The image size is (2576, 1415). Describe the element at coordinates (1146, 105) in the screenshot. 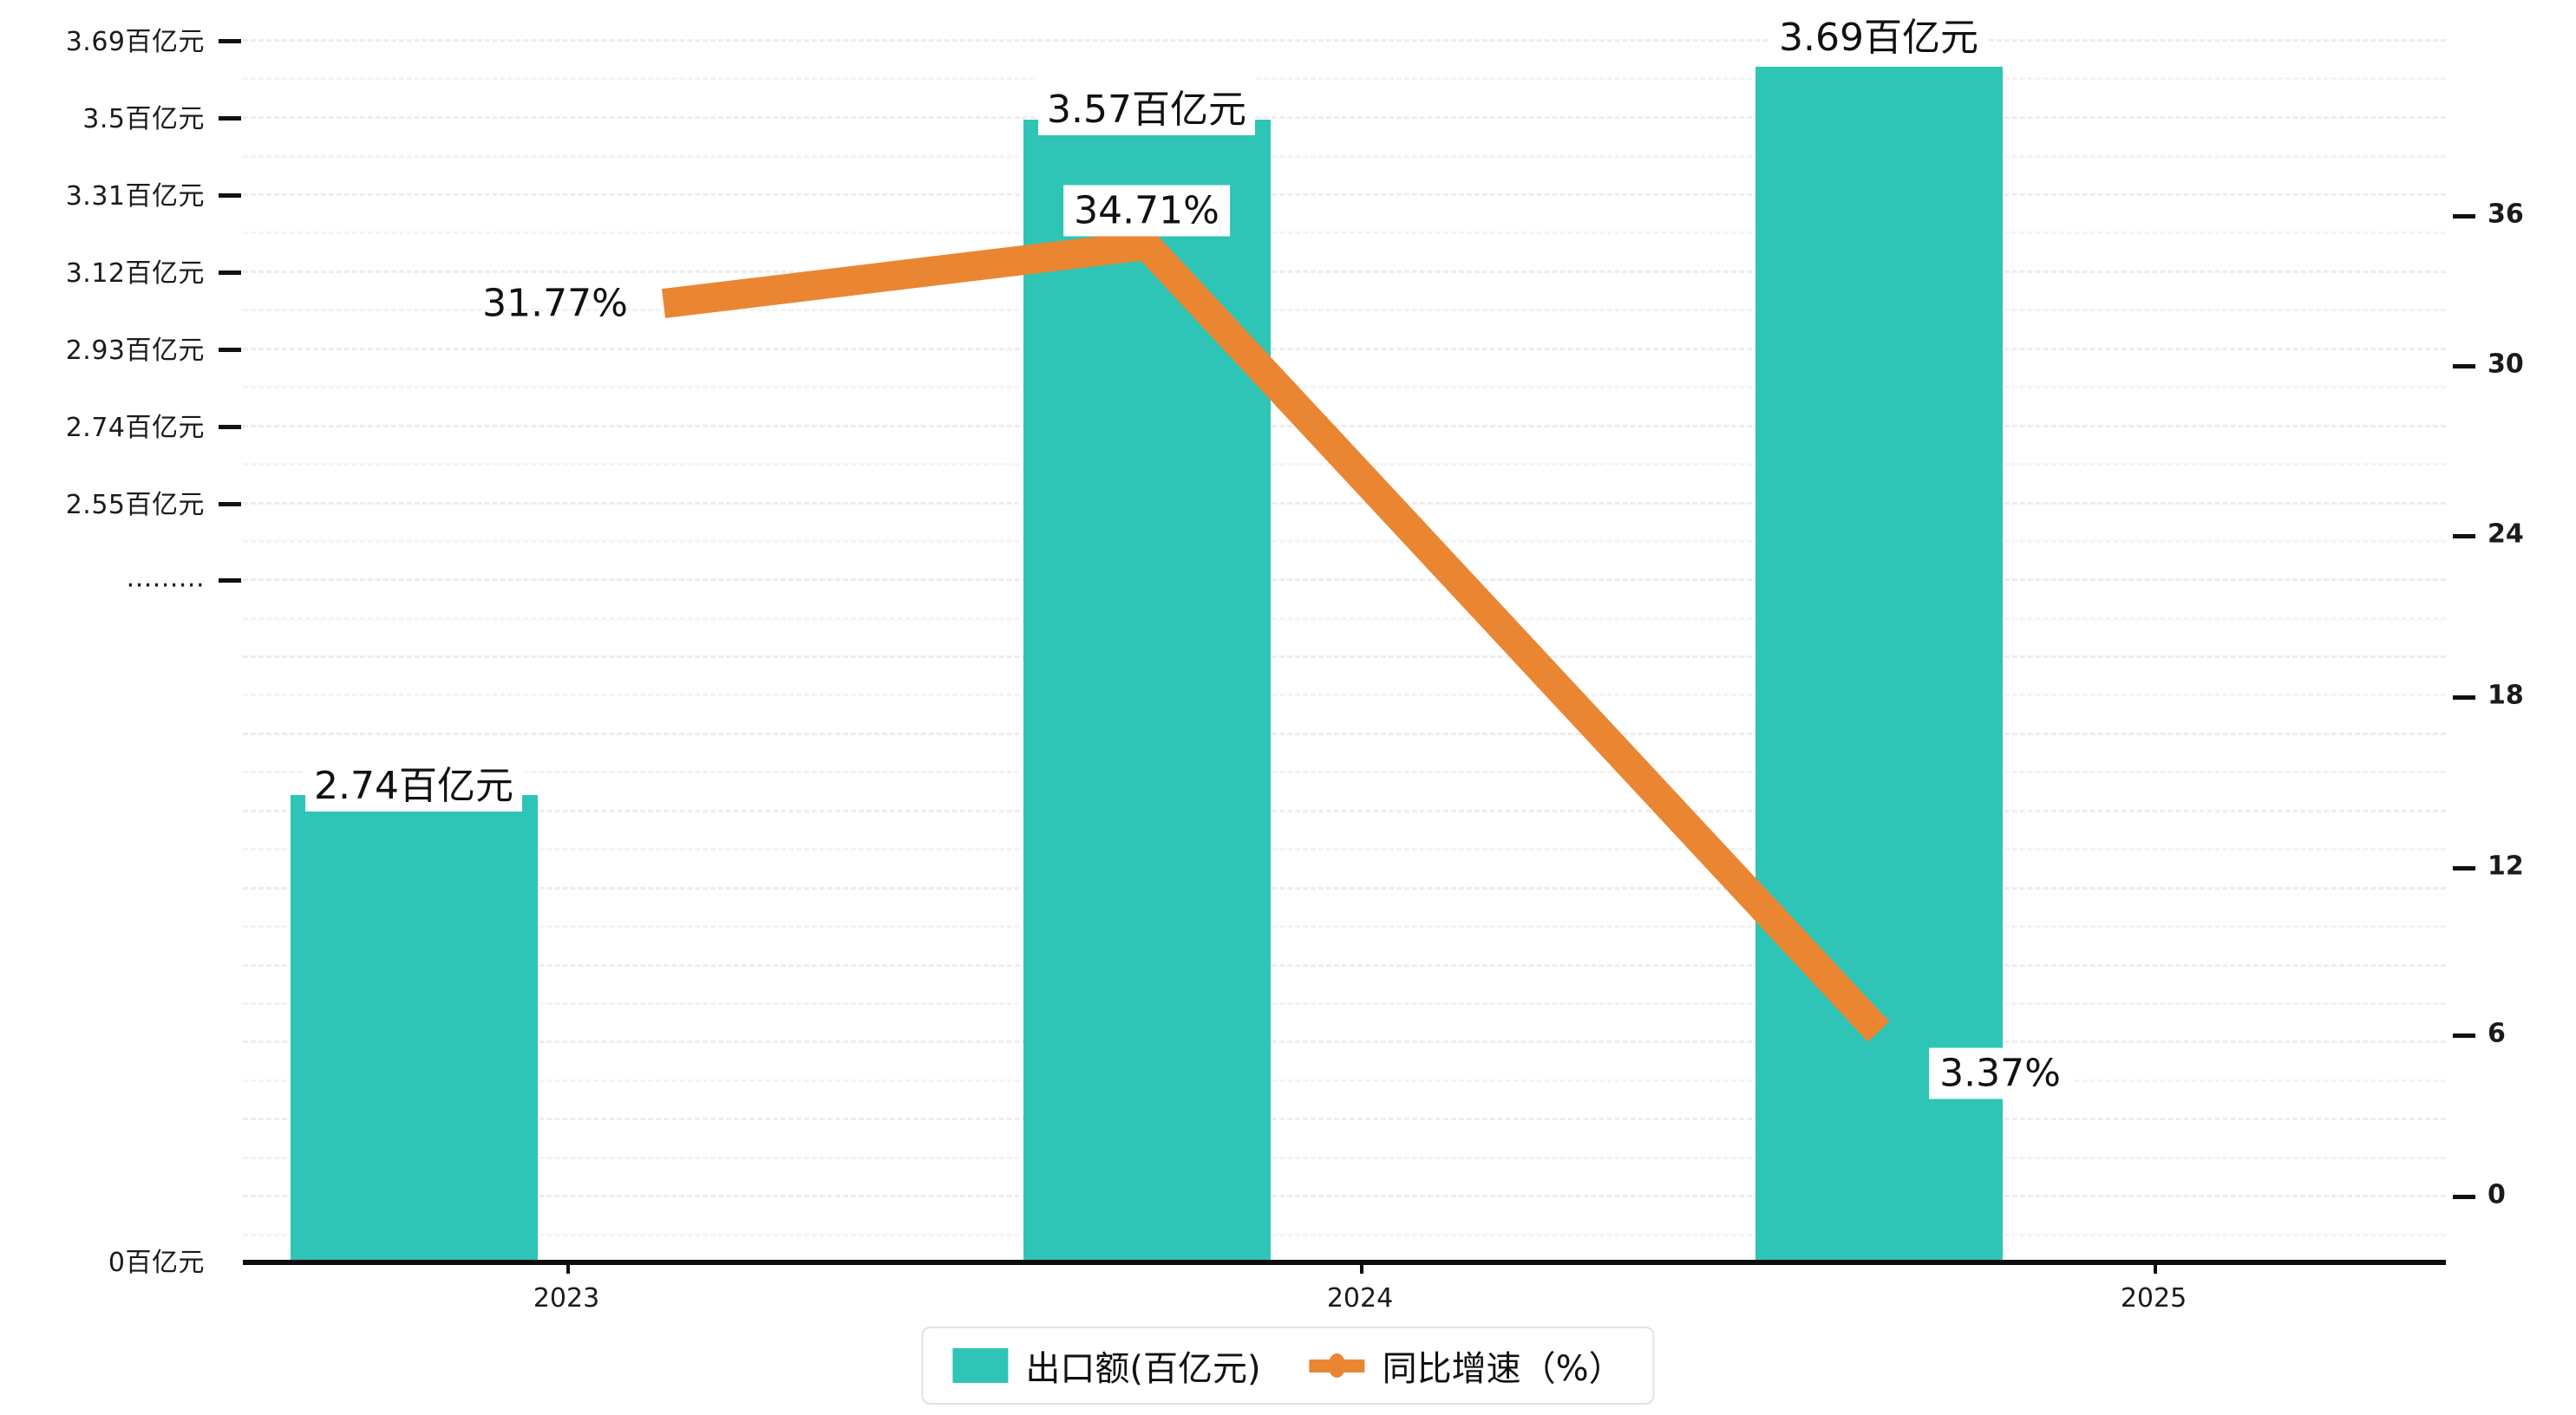

I see `bar-value-label-2024: 3.57百亿元` at that location.